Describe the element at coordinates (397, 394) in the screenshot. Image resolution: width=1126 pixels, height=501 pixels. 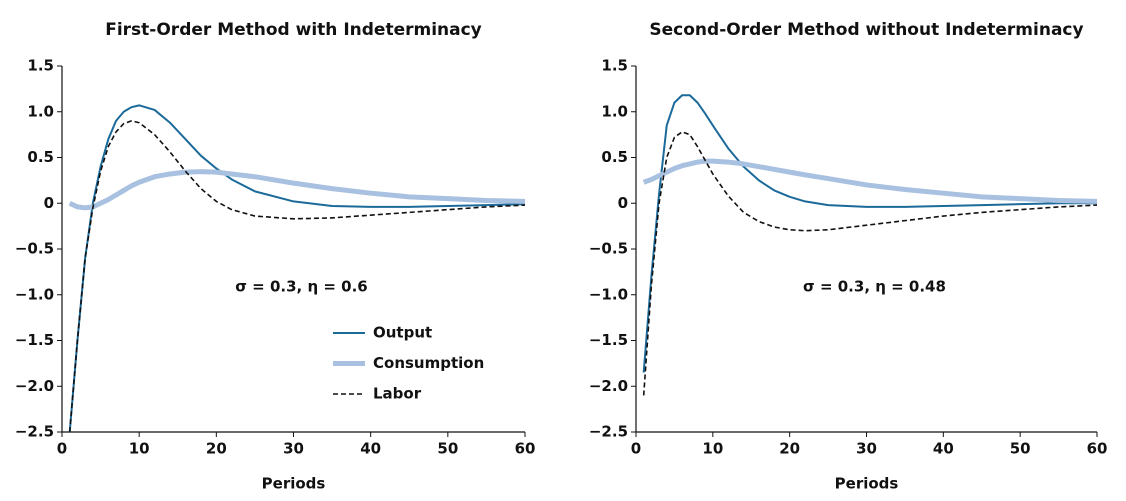
I see `legend-label: Labor` at that location.